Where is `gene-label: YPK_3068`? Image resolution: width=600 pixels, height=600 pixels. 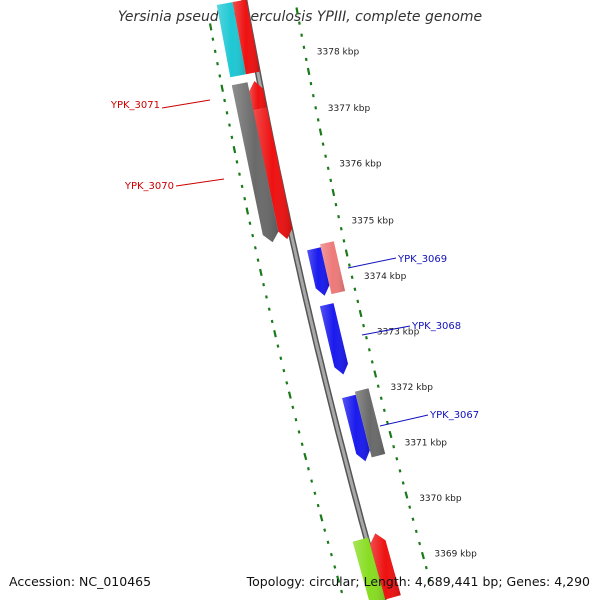 gene-label: YPK_3068 is located at coordinates (436, 326).